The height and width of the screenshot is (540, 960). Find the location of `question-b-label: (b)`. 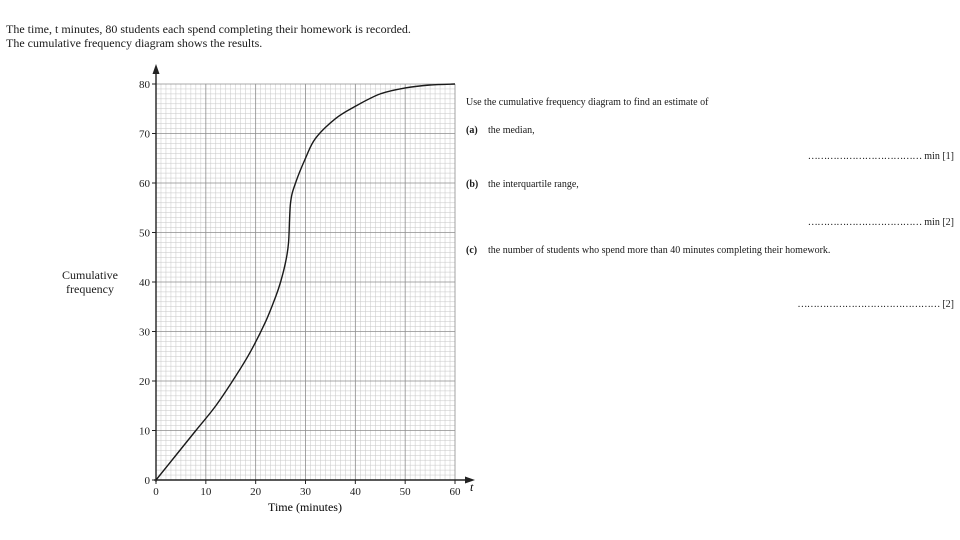

question-b-label: (b) is located at coordinates (472, 184).